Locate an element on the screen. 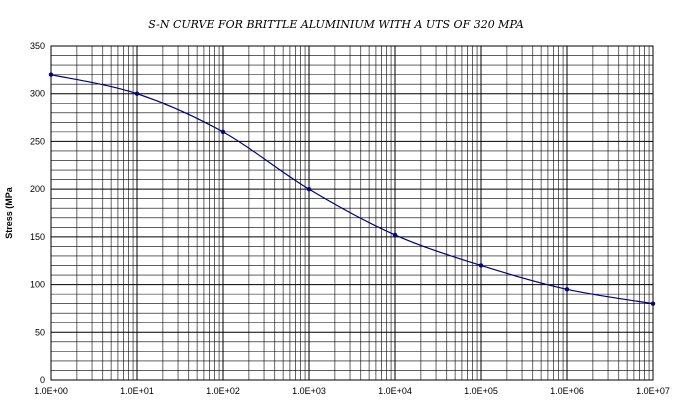  x-tick-label: 1.0E+00 is located at coordinates (51, 391).